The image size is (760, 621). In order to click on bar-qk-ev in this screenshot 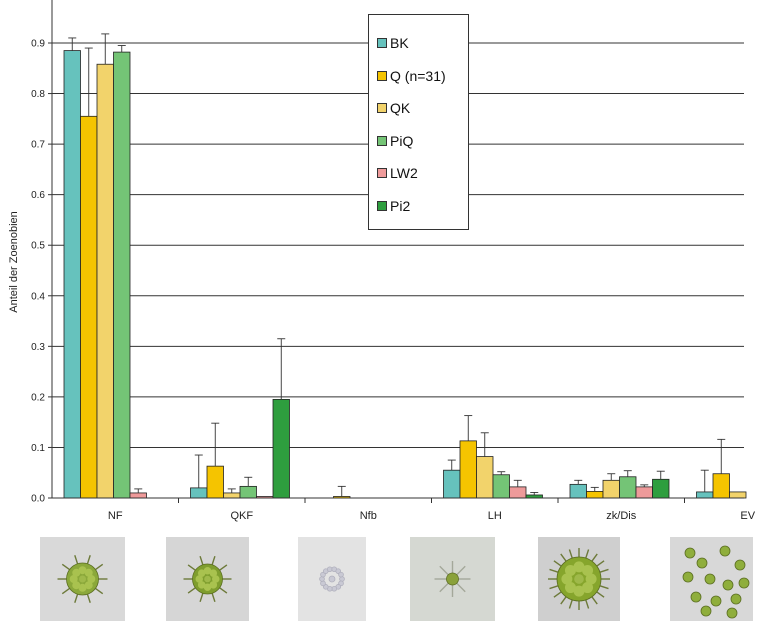, I will do `click(738, 495)`.